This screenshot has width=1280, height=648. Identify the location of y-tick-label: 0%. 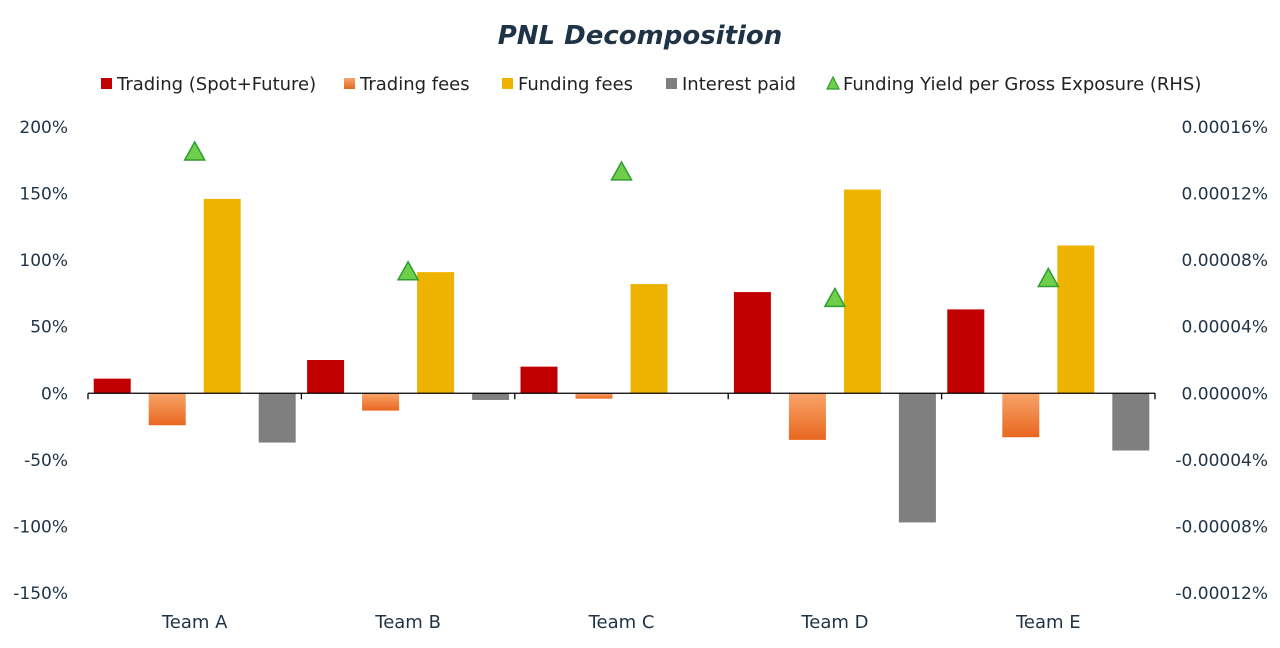
(54, 394).